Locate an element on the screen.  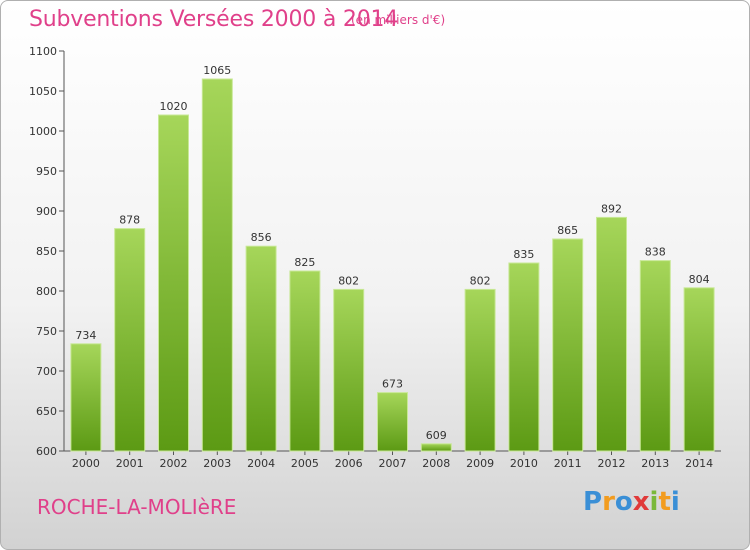
y-tick-label: 700 is located at coordinates (46, 371).